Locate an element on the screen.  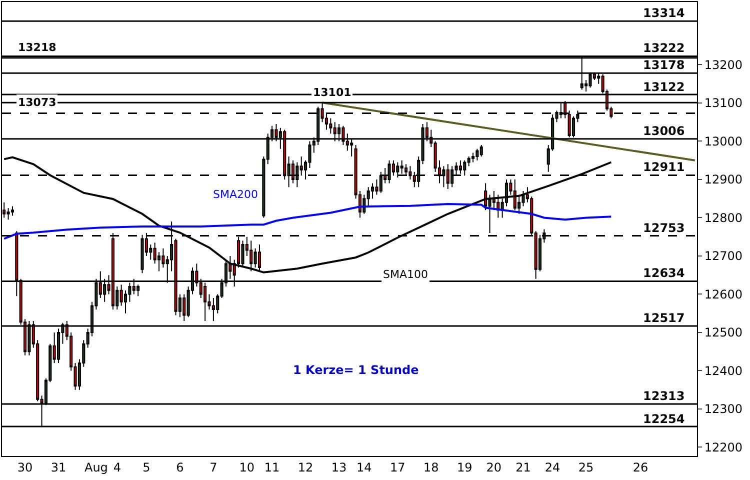
annotation: SMA200 is located at coordinates (235, 194).